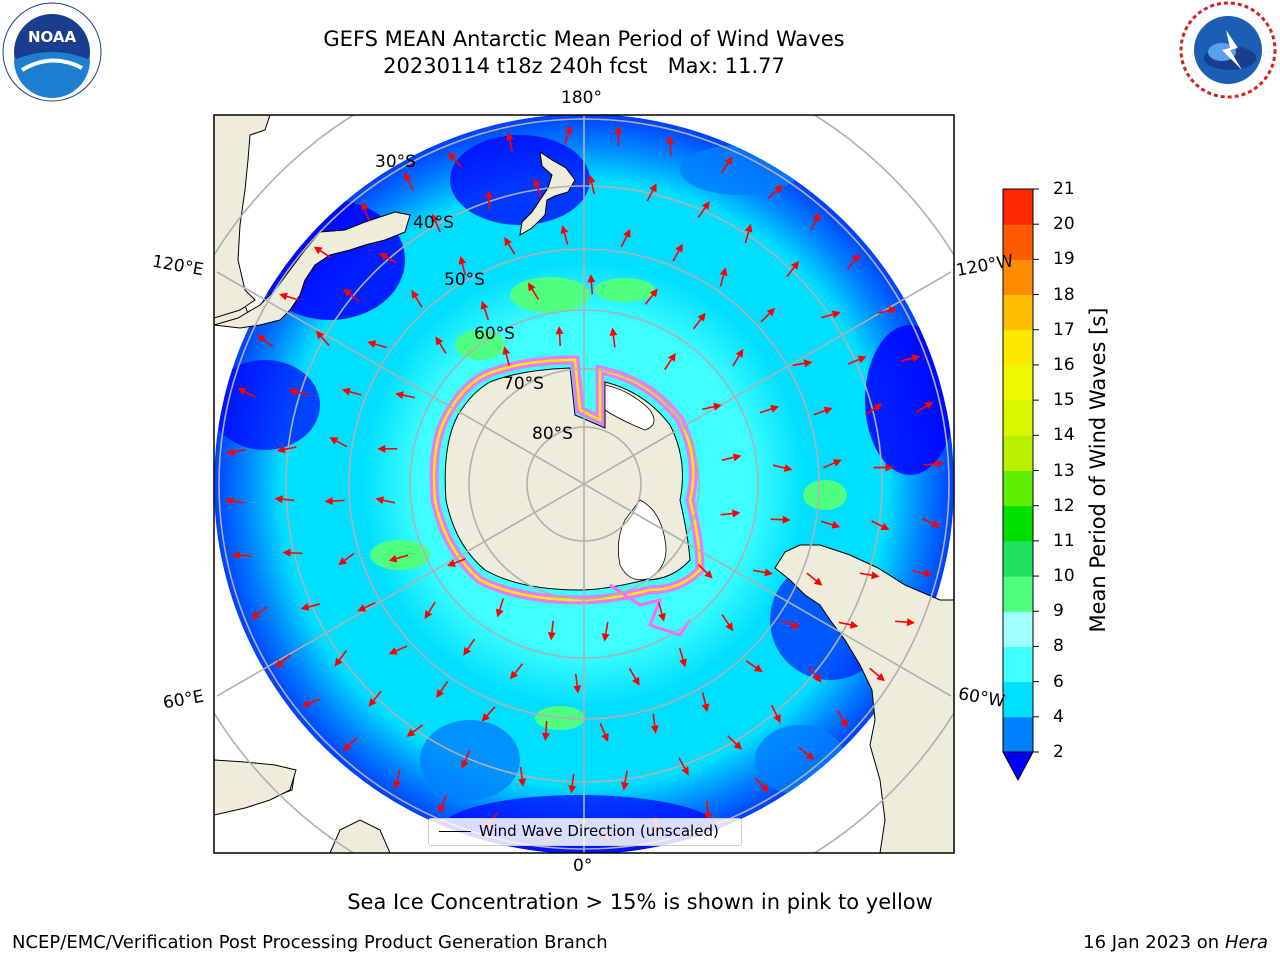 The height and width of the screenshot is (960, 1280). Describe the element at coordinates (1064, 540) in the screenshot. I see `colorbar-tick-label: 11` at that location.